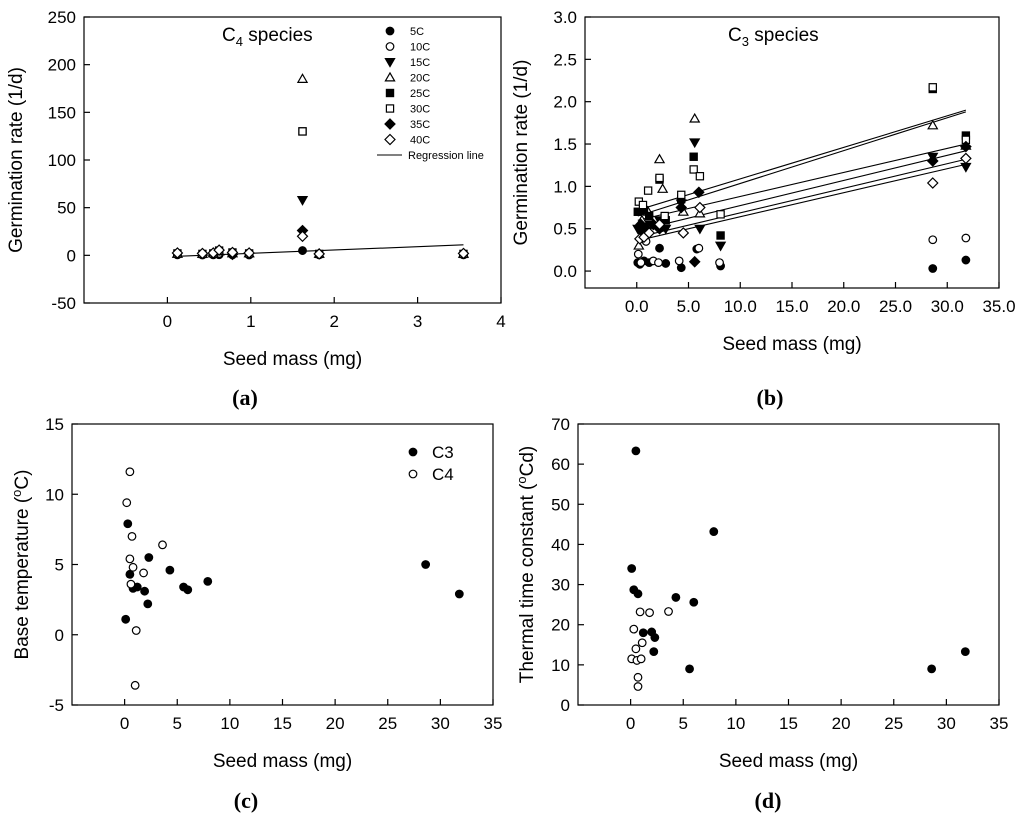 Image resolution: width=1024 pixels, height=822 pixels. I want to click on x-tick-label: 5, so click(177, 723).